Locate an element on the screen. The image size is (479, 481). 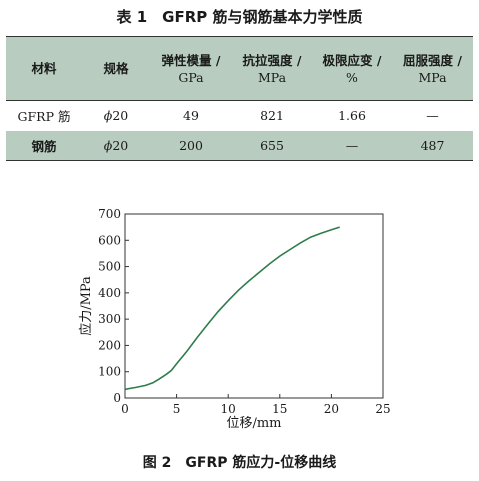
figure-caption: 图 2 GFRP 筋应力-位移曲线 is located at coordinates (239, 463).